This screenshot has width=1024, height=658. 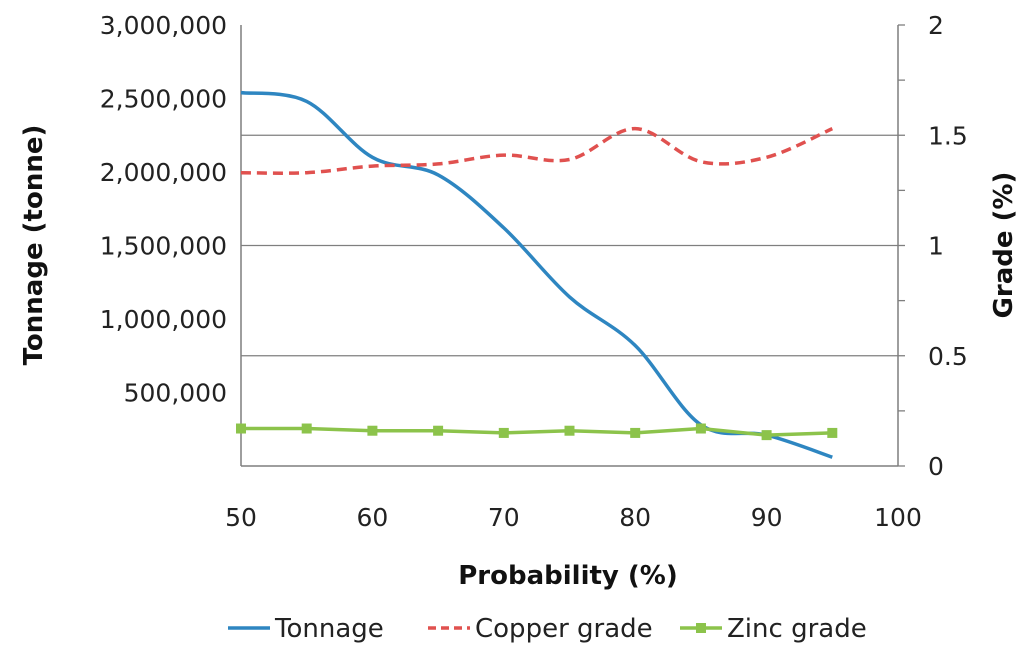 I want to click on right-y-axis-title: Grade (%), so click(x=1004, y=245).